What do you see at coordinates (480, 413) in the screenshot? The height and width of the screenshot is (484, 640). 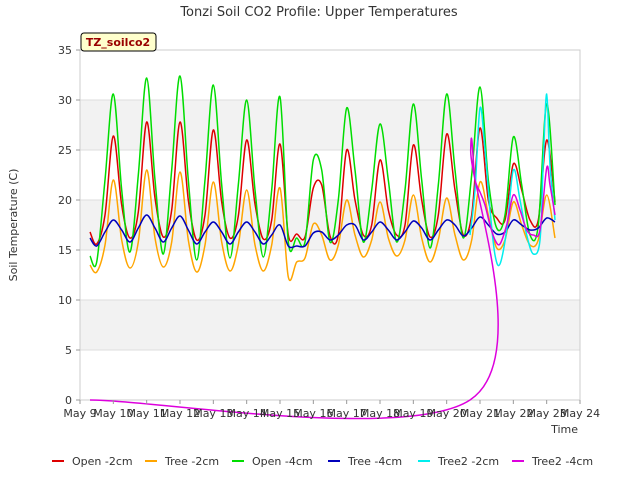 I see `x-tick-label: May 21` at bounding box center [480, 413].